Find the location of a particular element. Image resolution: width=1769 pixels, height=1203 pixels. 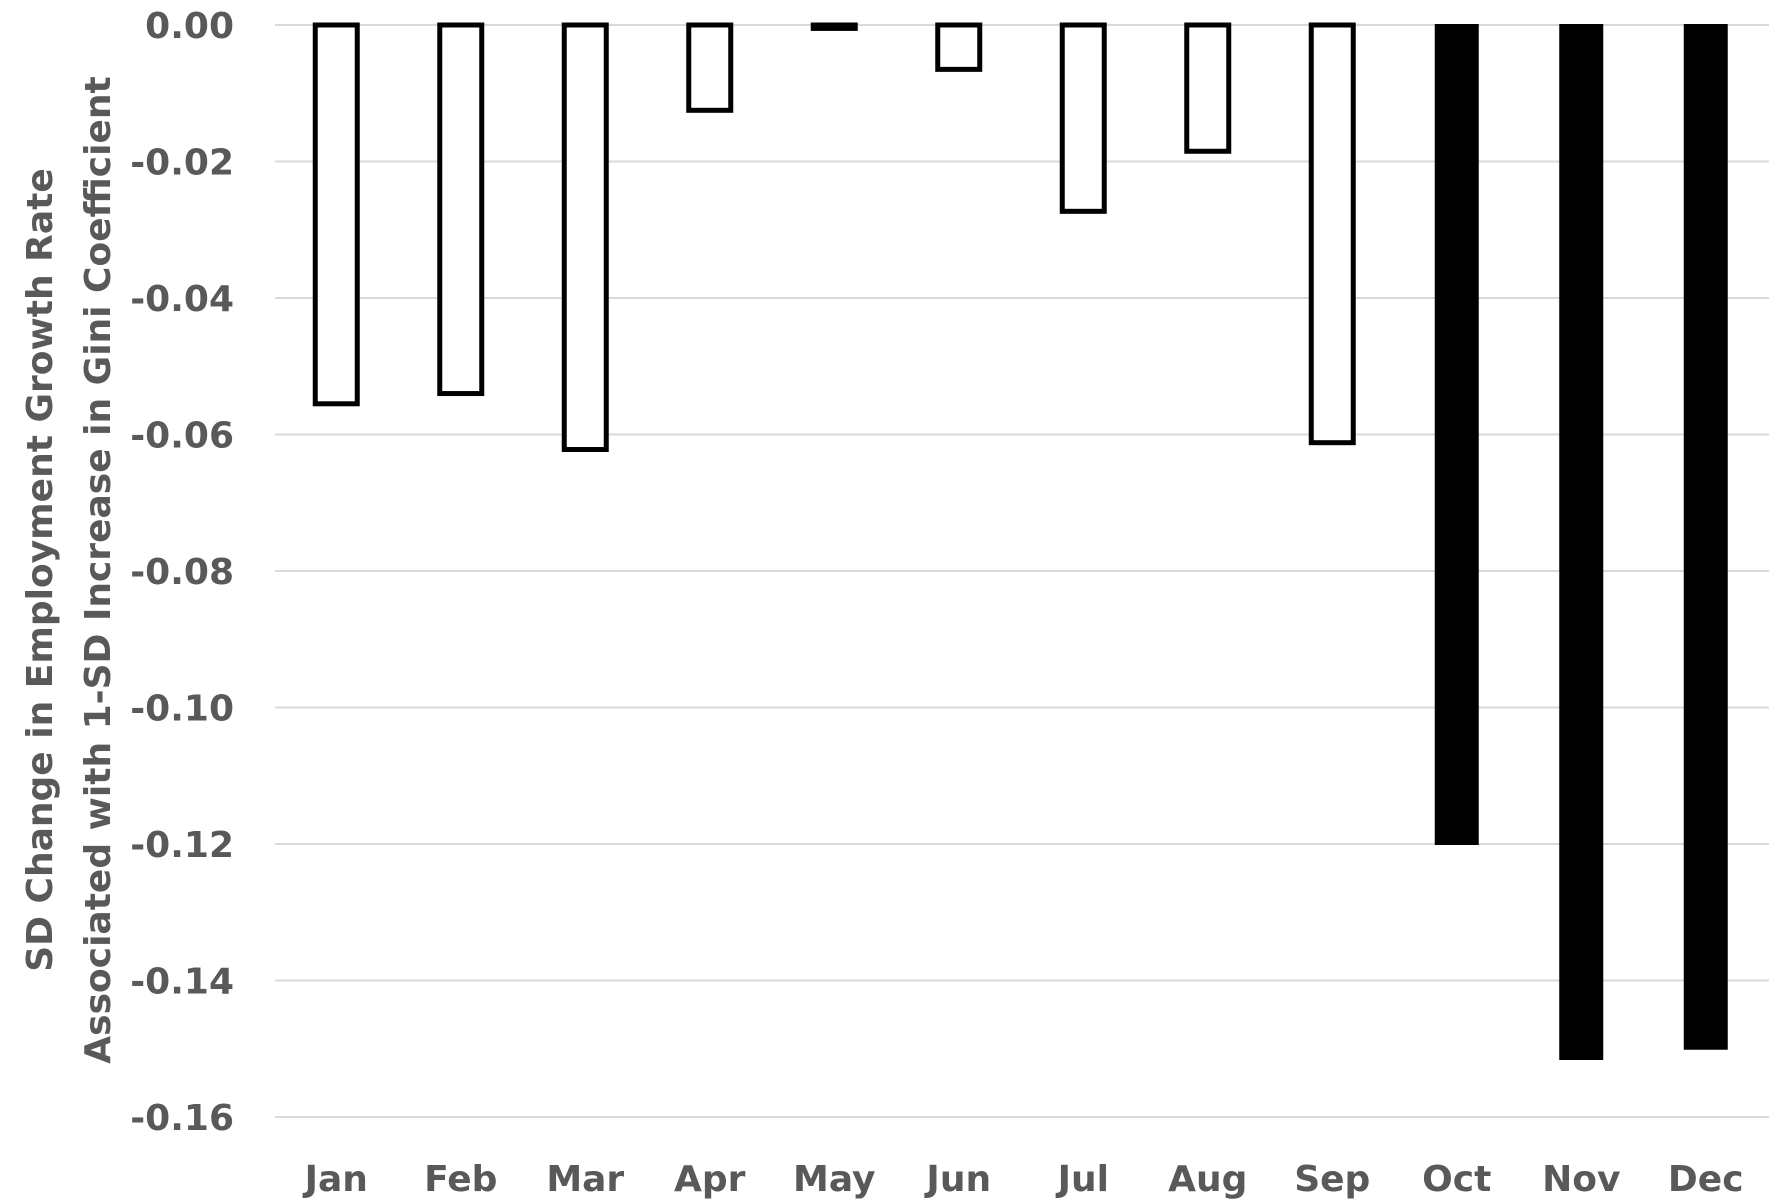

bar-aug is located at coordinates (1208, 88).